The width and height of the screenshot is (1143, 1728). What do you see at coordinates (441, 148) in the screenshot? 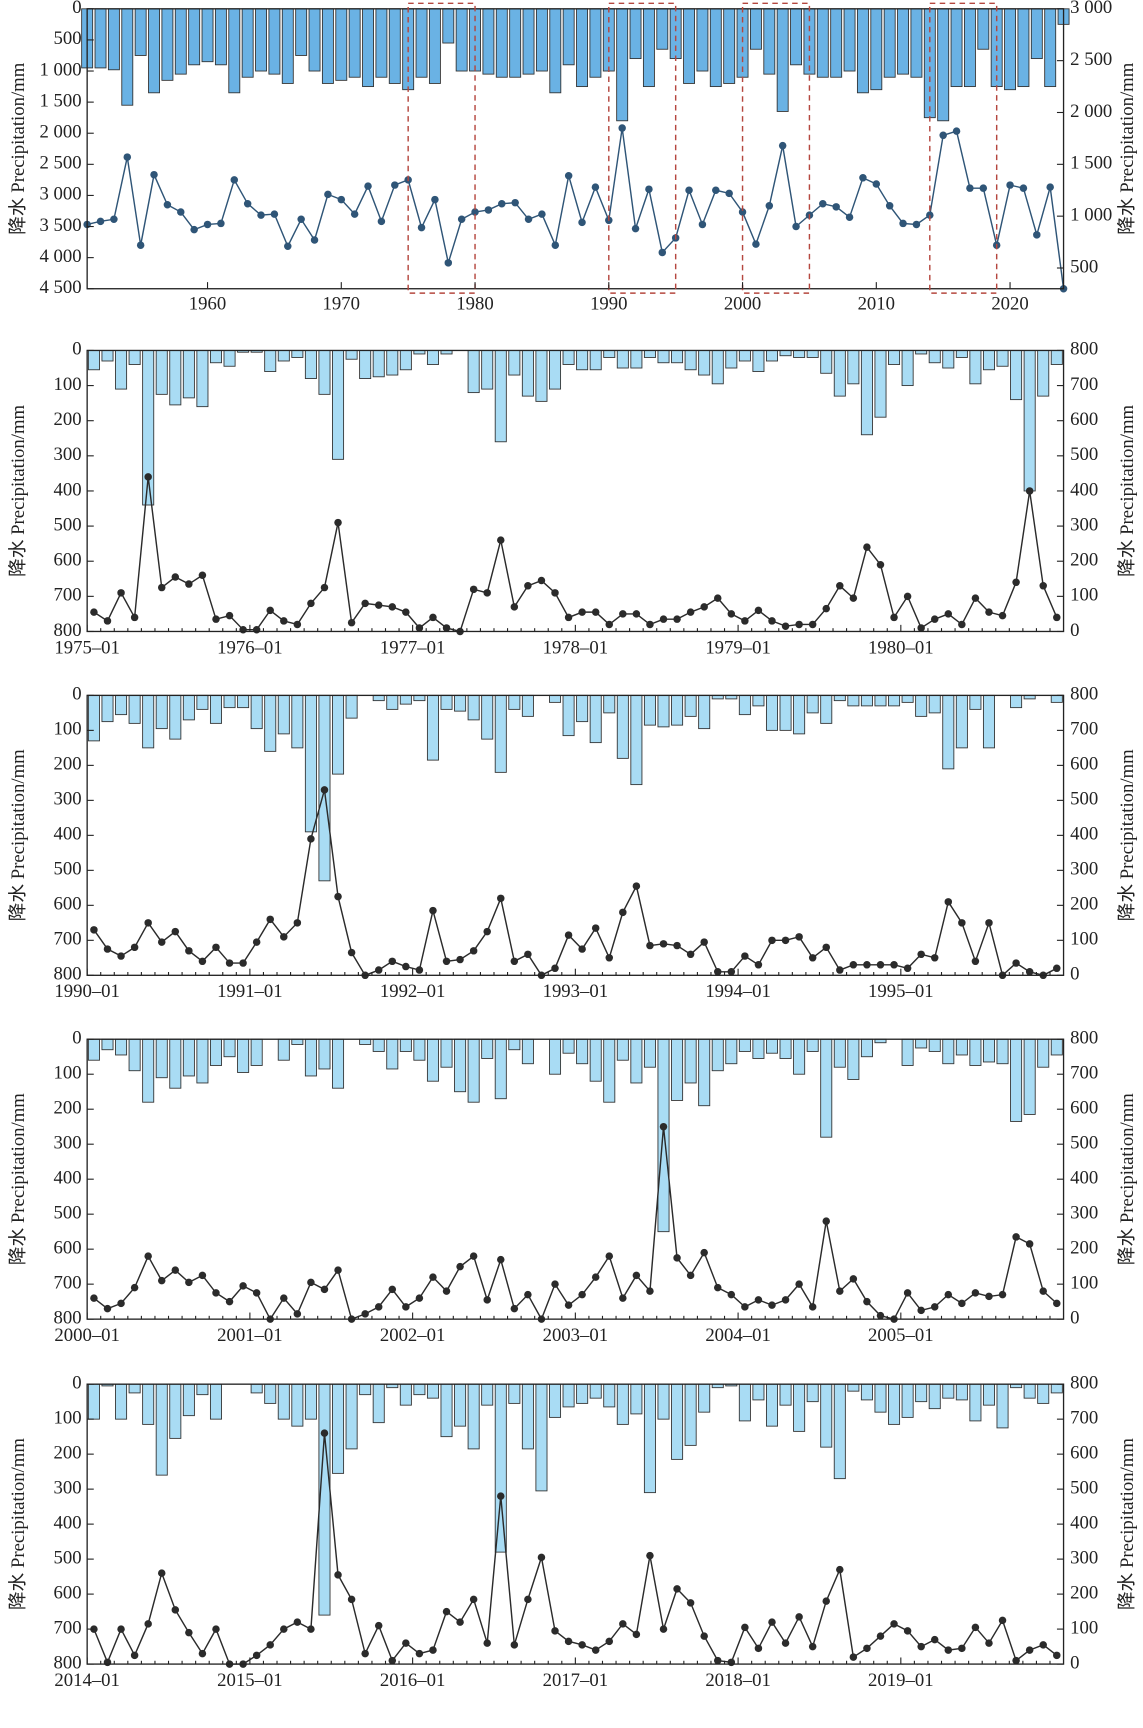
I see `highlight-box` at bounding box center [441, 148].